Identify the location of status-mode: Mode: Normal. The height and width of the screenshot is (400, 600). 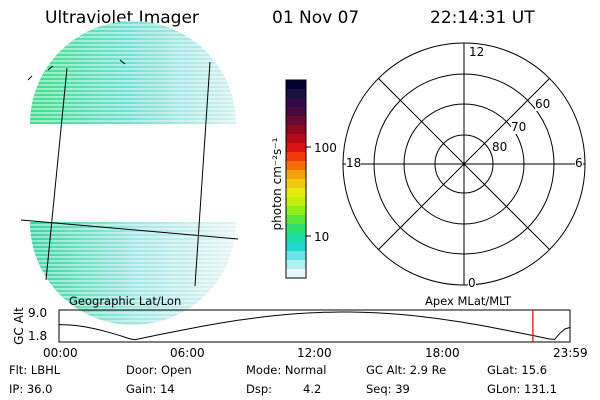
(286, 370).